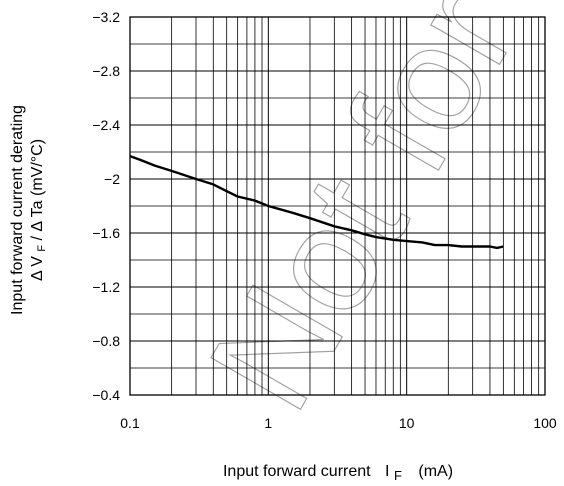 Image resolution: width=564 pixels, height=486 pixels. I want to click on x-axis-symbol: I, so click(387, 471).